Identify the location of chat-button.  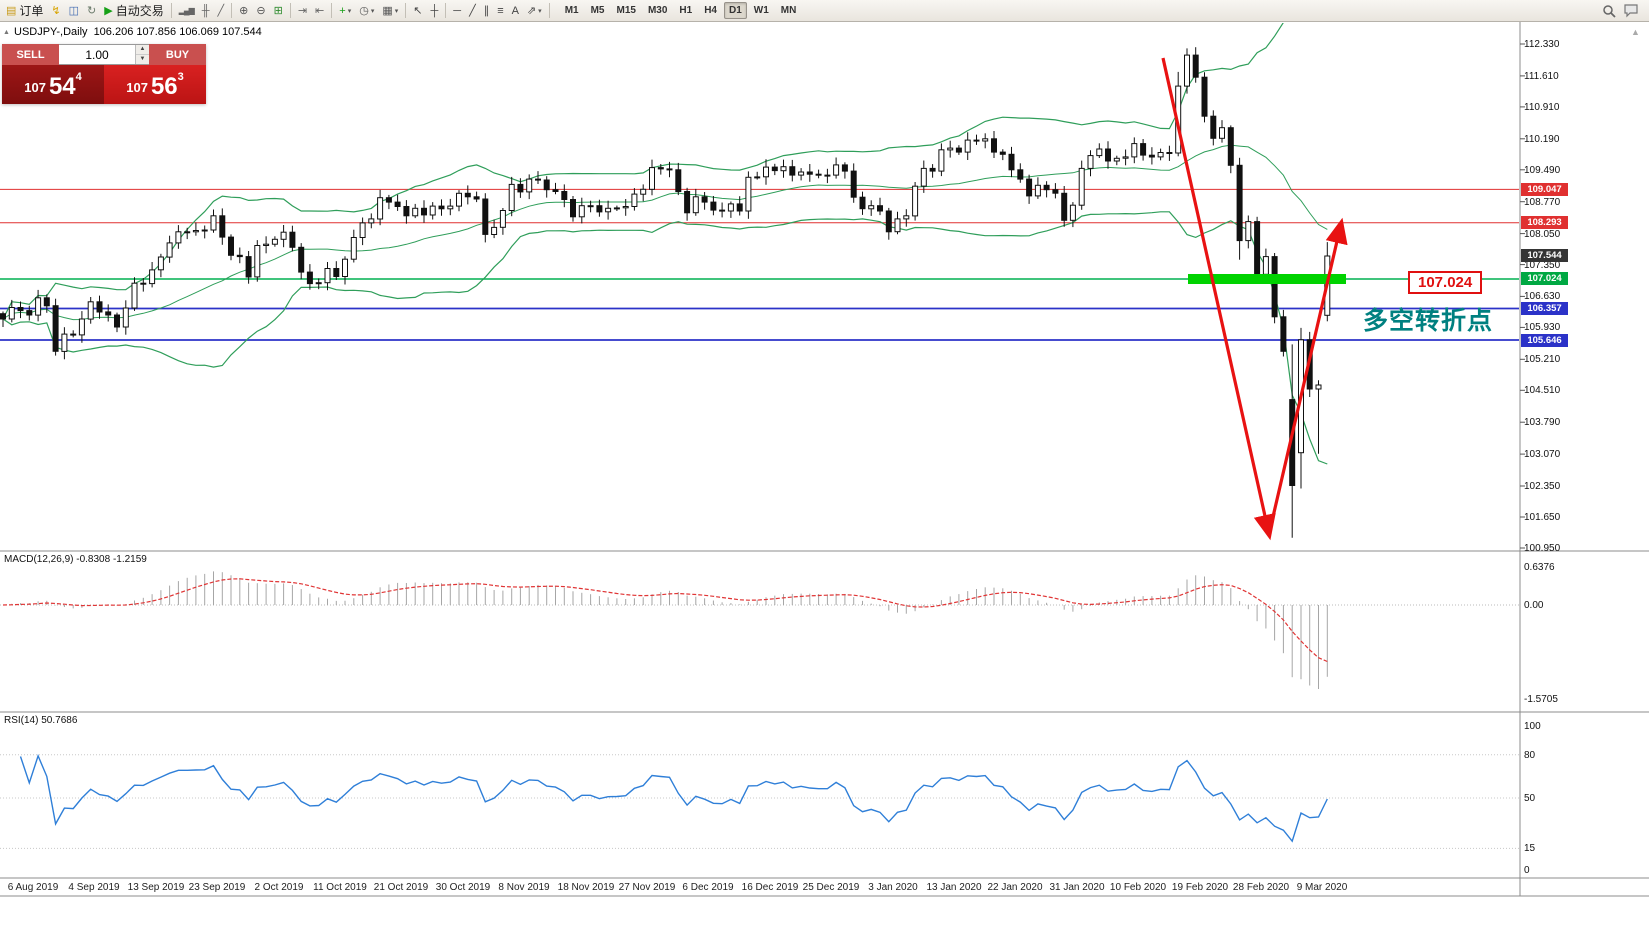
(1631, 11).